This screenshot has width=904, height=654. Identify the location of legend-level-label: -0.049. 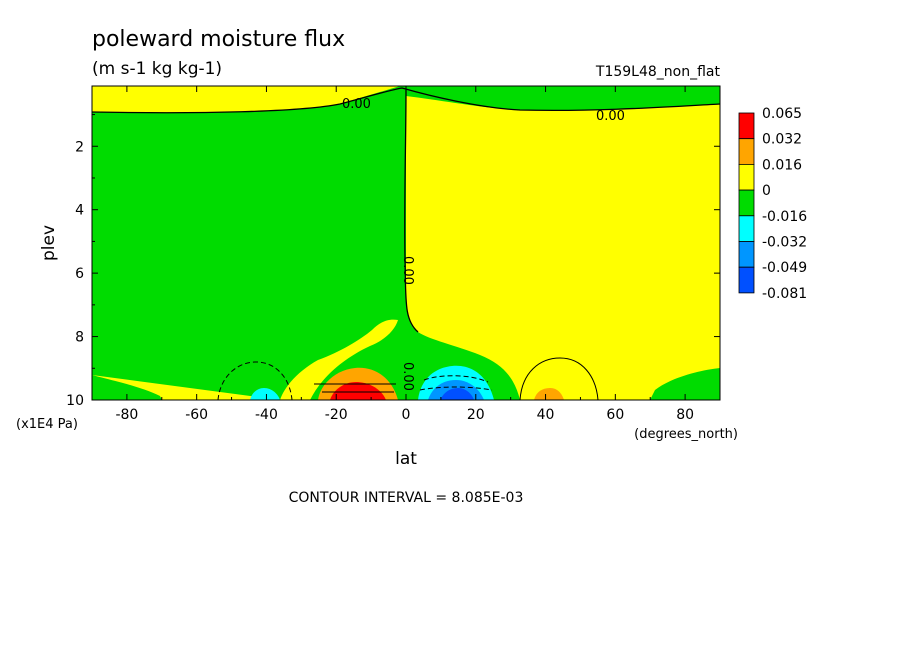
(784, 268).